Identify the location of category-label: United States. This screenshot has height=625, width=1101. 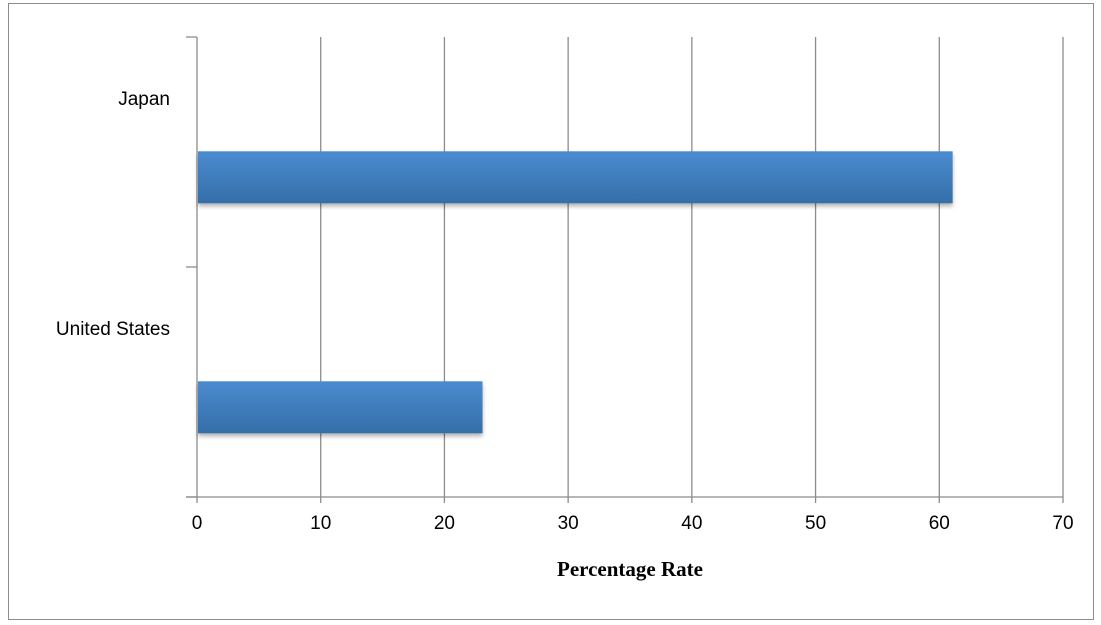
(113, 329).